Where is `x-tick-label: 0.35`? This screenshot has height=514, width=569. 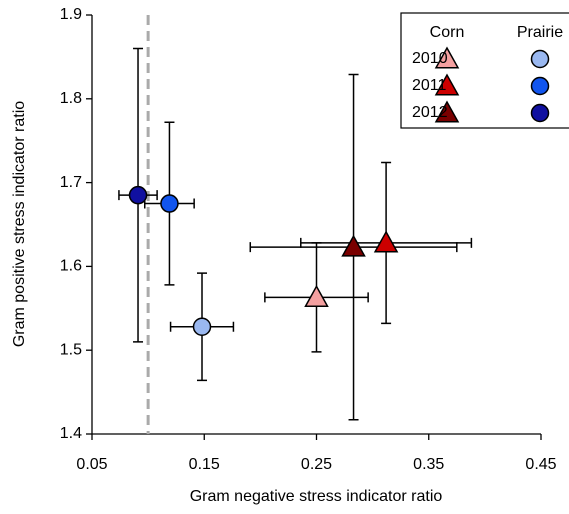
x-tick-label: 0.35 is located at coordinates (428, 464).